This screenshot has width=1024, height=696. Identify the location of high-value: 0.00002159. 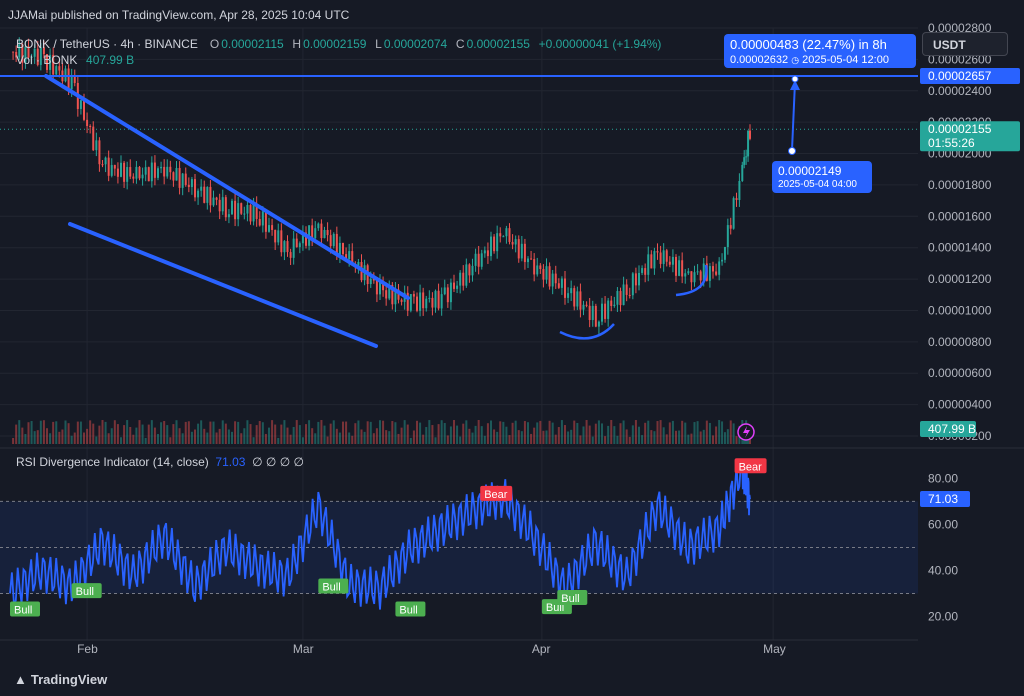
(335, 44).